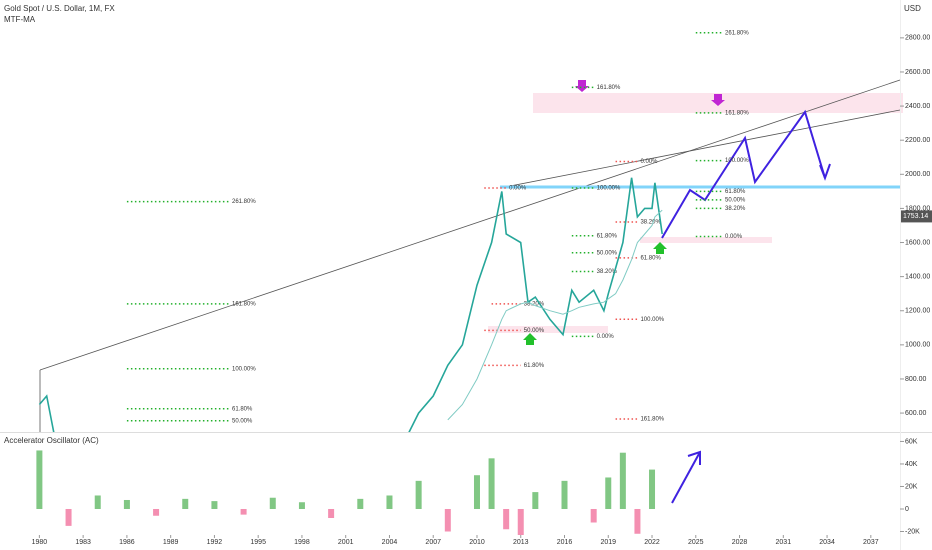  Describe the element at coordinates (911, 464) in the screenshot. I see `y-tick-label: 40K` at that location.